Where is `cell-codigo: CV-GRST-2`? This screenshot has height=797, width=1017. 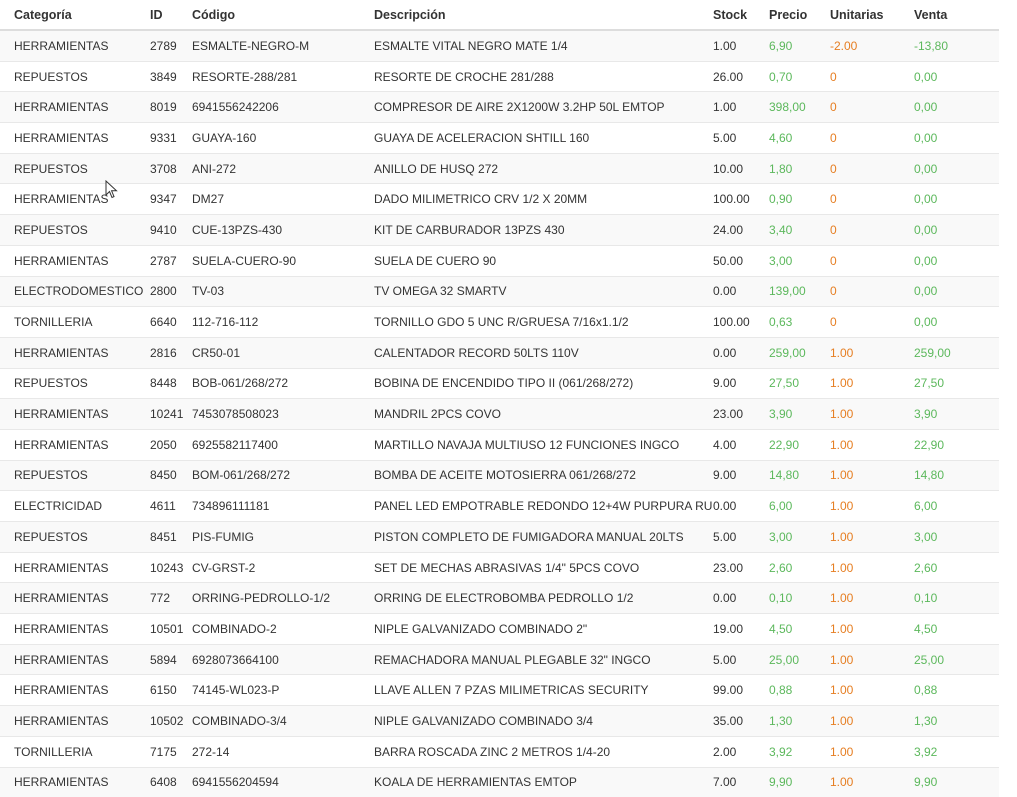 cell-codigo: CV-GRST-2 is located at coordinates (283, 567).